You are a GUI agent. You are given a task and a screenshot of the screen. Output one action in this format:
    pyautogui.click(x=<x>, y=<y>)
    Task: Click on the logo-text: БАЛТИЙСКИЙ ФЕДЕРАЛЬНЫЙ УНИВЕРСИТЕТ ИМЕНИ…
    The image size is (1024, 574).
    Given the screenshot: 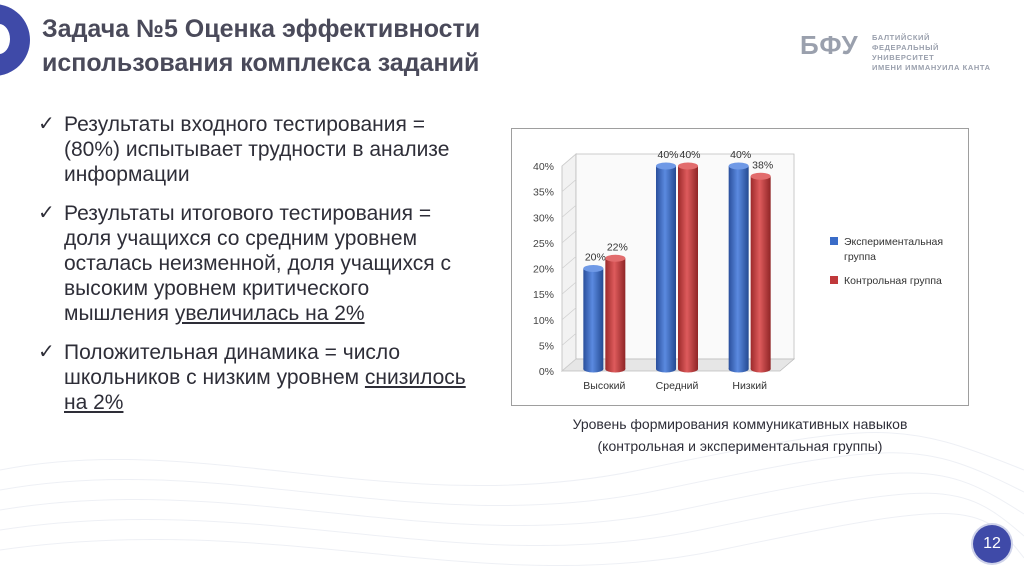 What is the action you would take?
    pyautogui.click(x=936, y=53)
    